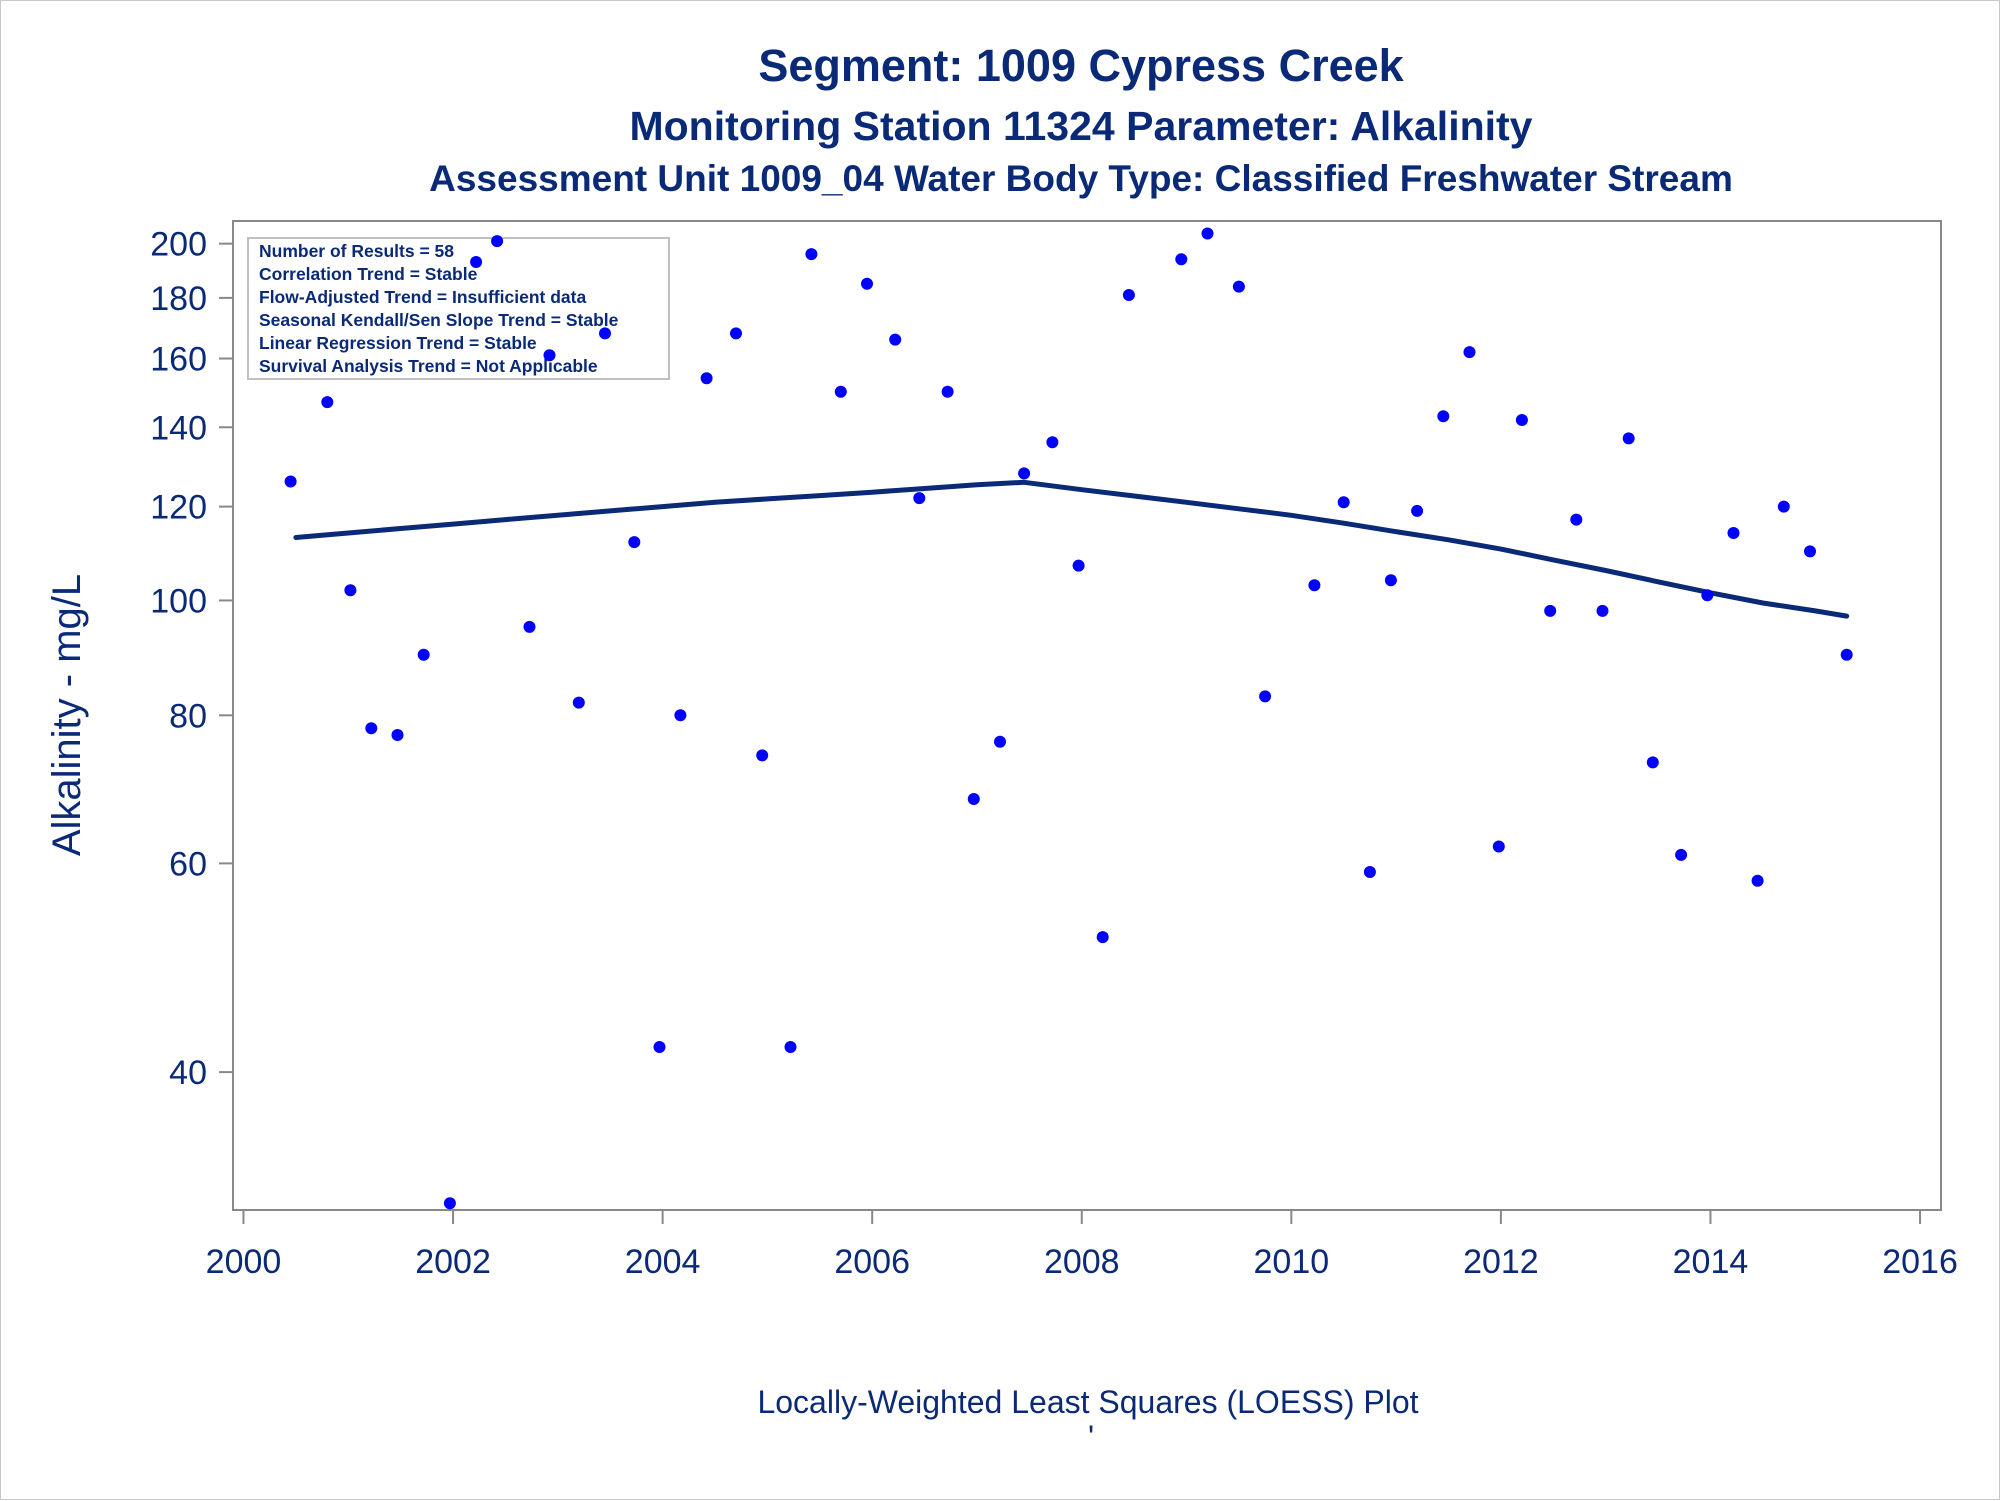 This screenshot has height=1501, width=2000. What do you see at coordinates (1082, 1262) in the screenshot?
I see `x-tick-label: 2008` at bounding box center [1082, 1262].